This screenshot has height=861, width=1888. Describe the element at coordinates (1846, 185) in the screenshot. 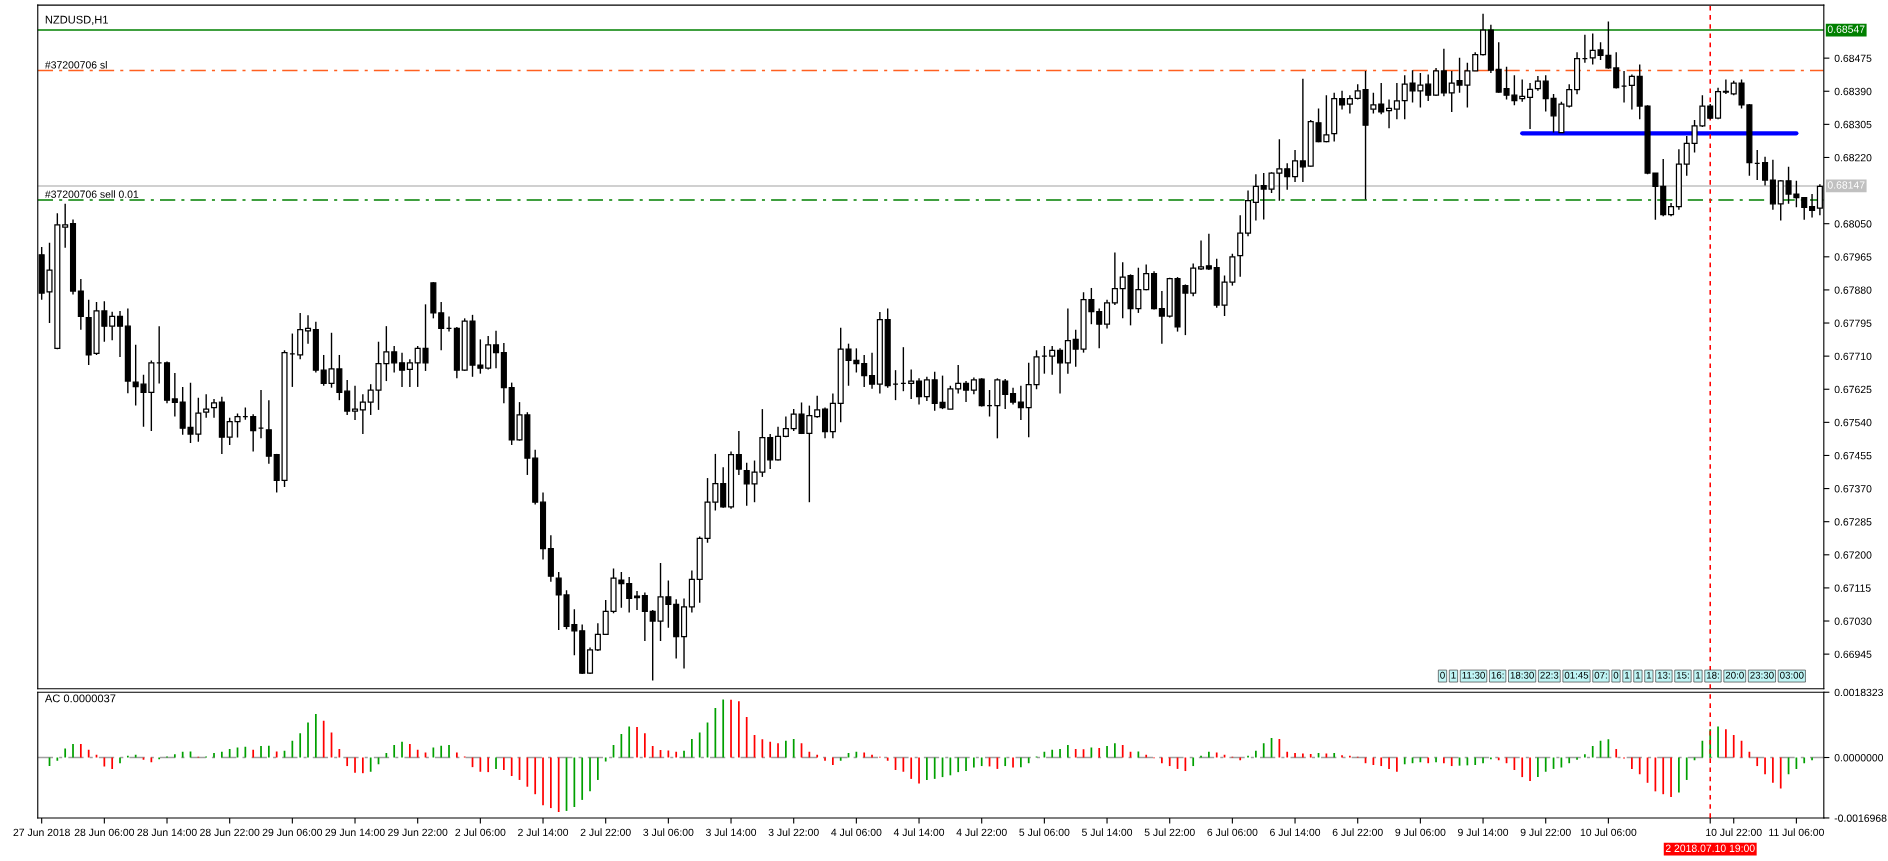

I see `ref-line-label: 0.68147` at that location.